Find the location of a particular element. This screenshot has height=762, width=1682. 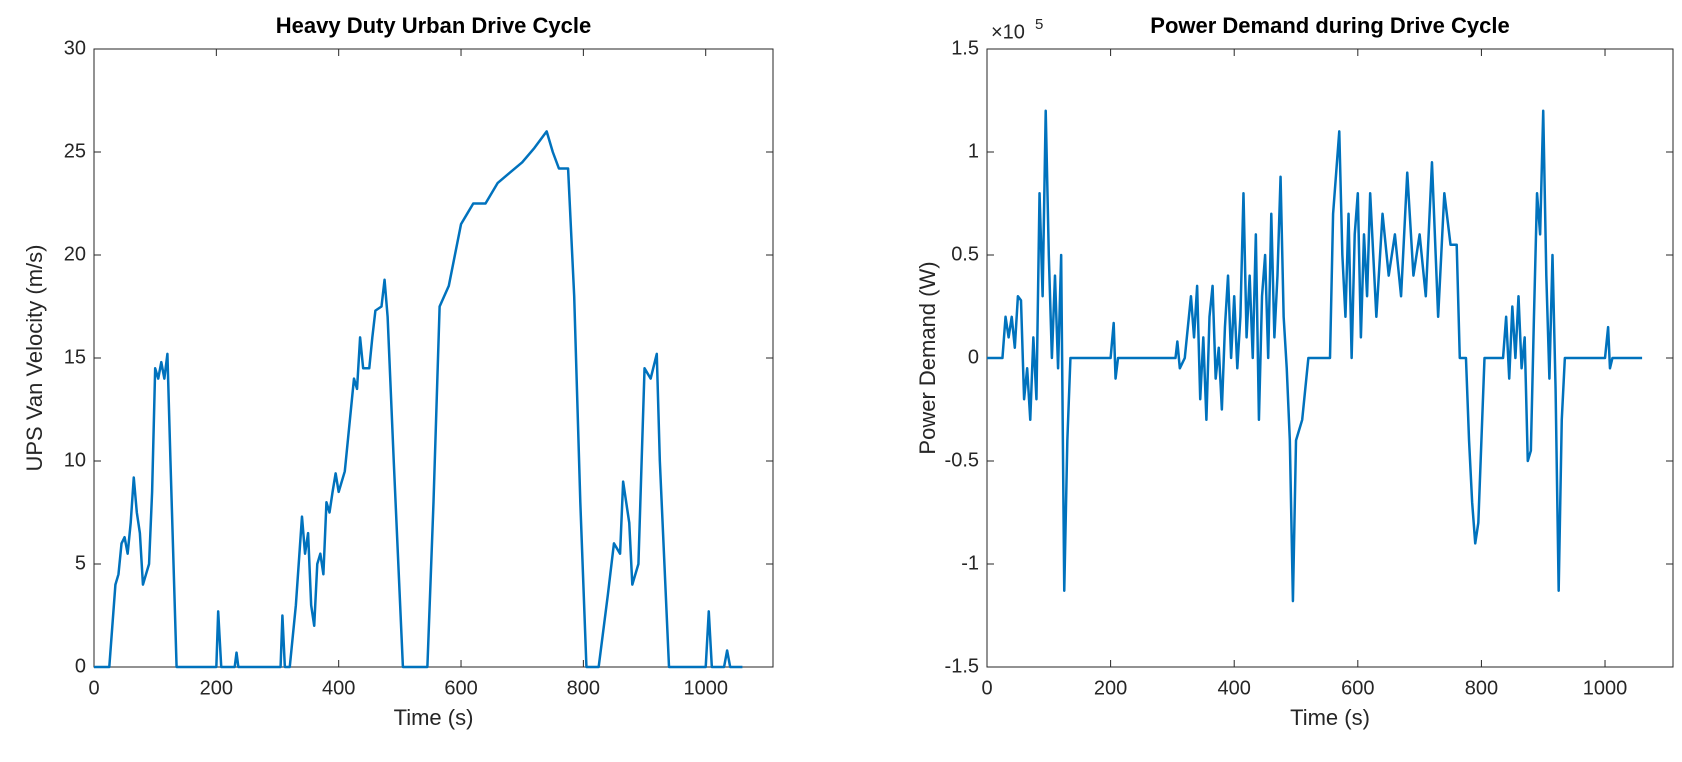

chart-title: Power Demand during Drive Cycle is located at coordinates (1329, 25).